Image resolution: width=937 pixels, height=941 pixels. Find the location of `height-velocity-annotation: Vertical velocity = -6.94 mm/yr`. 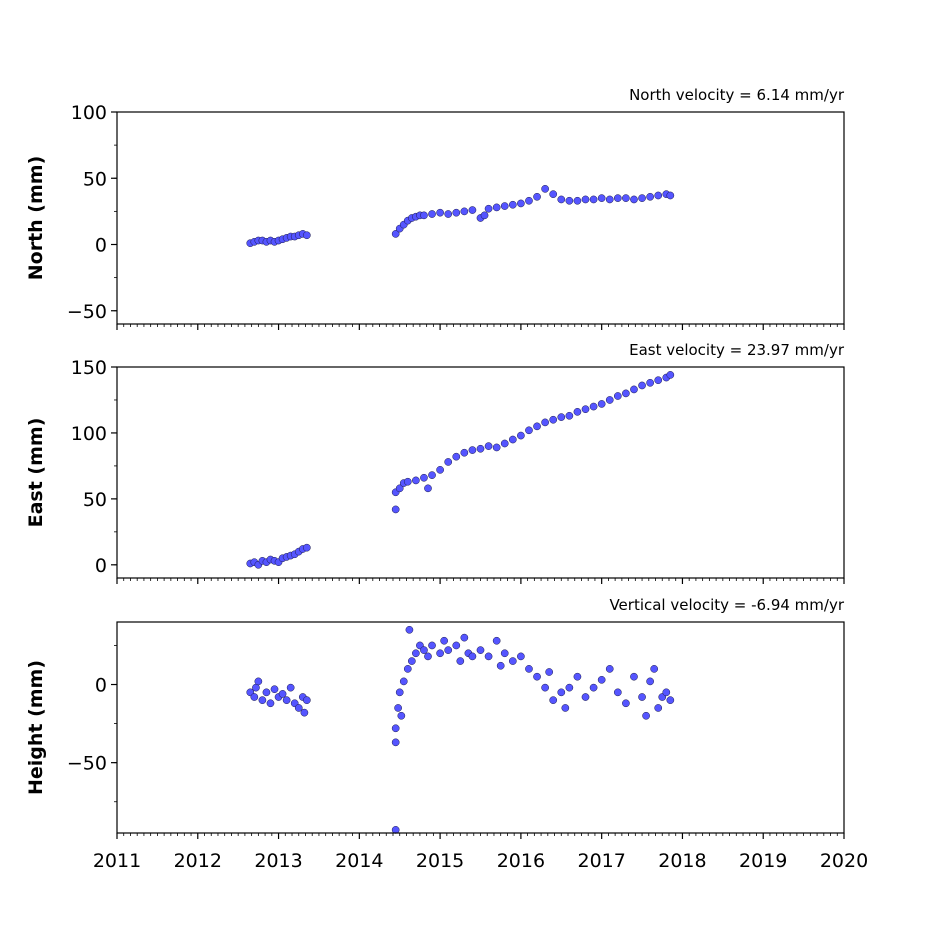

height-velocity-annotation: Vertical velocity = -6.94 mm/yr is located at coordinates (726, 605).